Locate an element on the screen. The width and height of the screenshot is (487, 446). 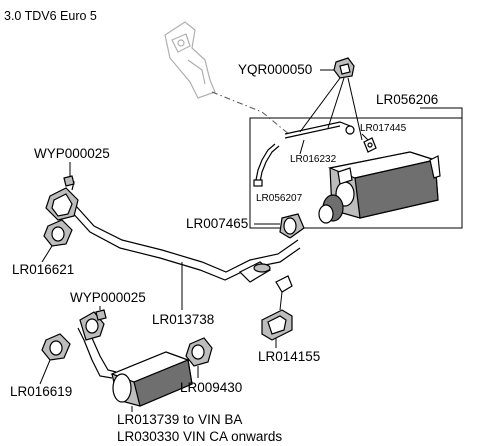
leader-lr016232 is located at coordinates (302, 147).